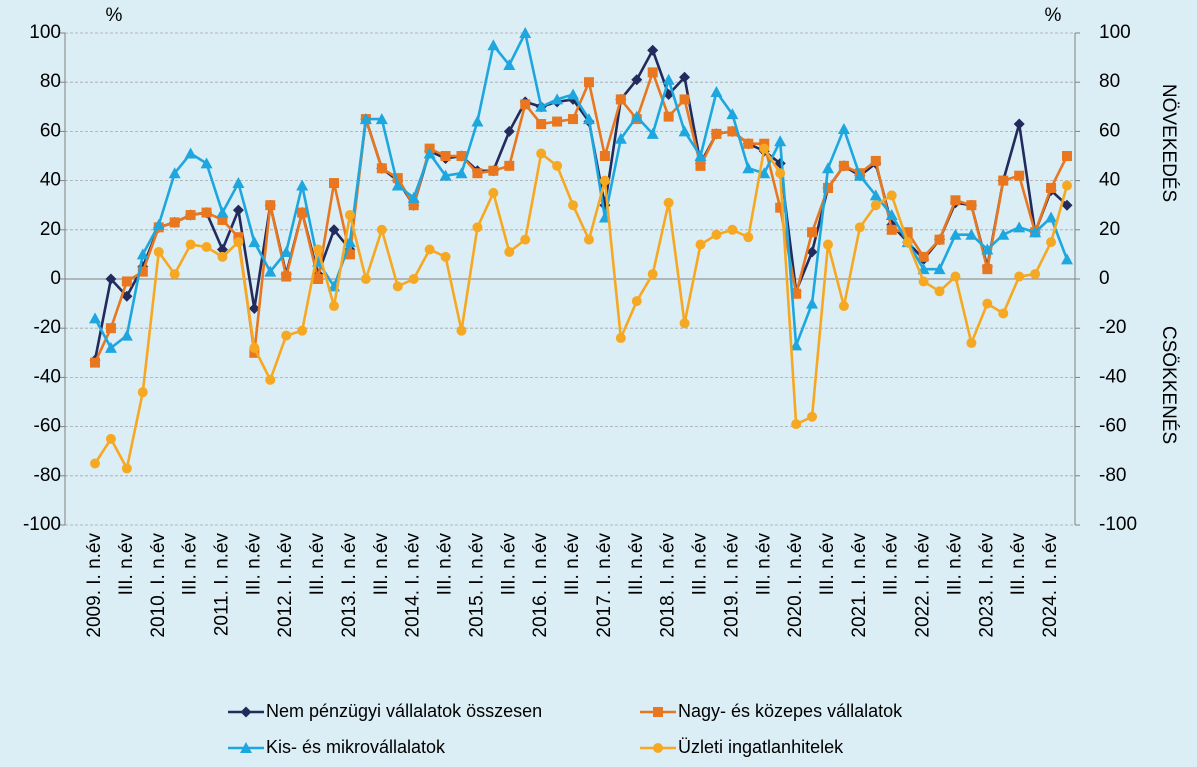  I want to click on y2-tick-label: -20, so click(1112, 327).